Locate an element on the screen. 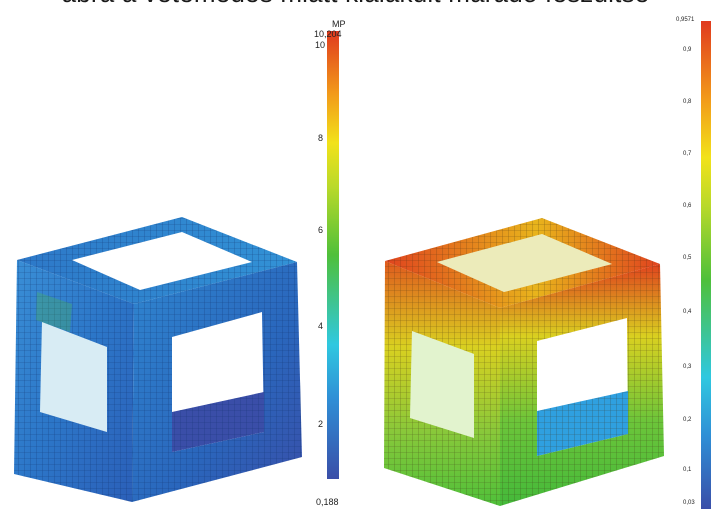  stress-unit-label: MP is located at coordinates (339, 24).